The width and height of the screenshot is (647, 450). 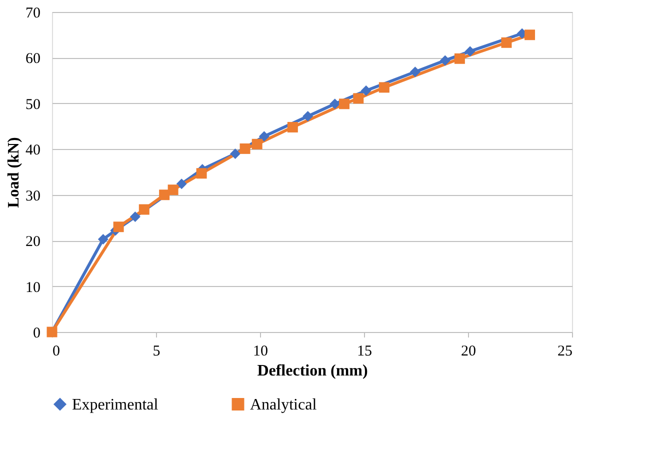 I want to click on y-tick-label: 30, so click(x=33, y=196).